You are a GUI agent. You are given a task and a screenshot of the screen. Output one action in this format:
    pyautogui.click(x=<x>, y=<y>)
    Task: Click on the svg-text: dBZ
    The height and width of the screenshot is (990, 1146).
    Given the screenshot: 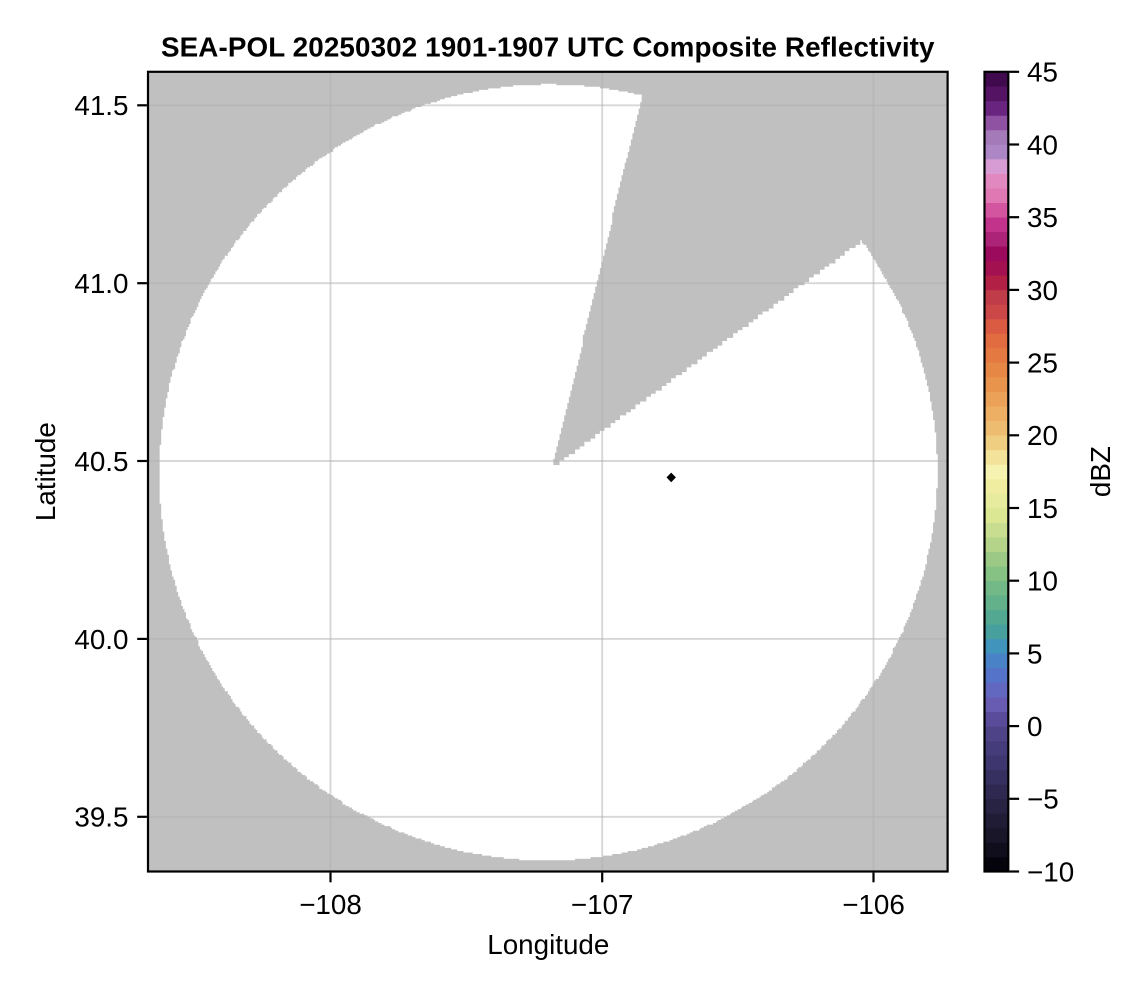 What is the action you would take?
    pyautogui.click(x=1100, y=471)
    